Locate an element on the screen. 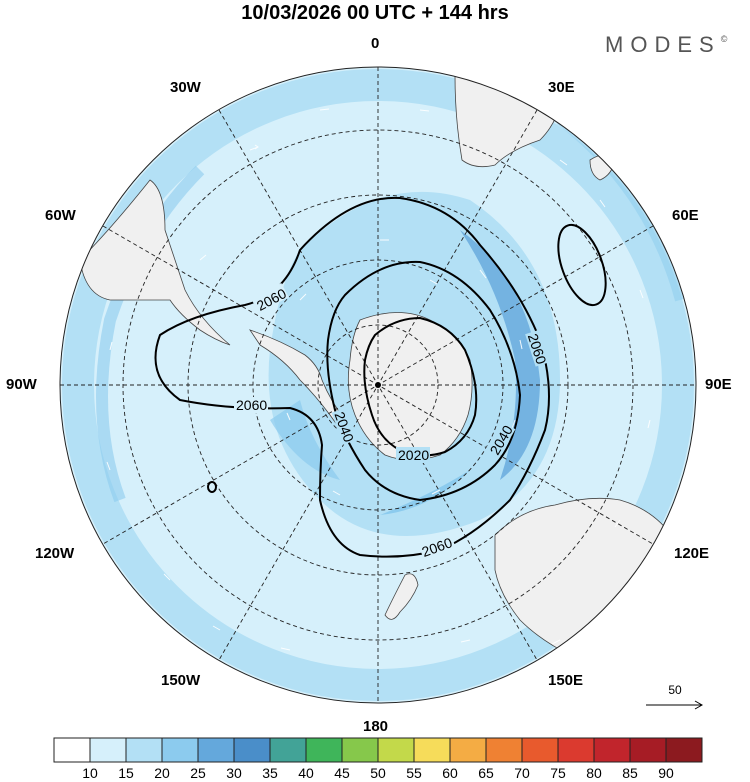  colorbar-tick-label: 30 is located at coordinates (234, 773).